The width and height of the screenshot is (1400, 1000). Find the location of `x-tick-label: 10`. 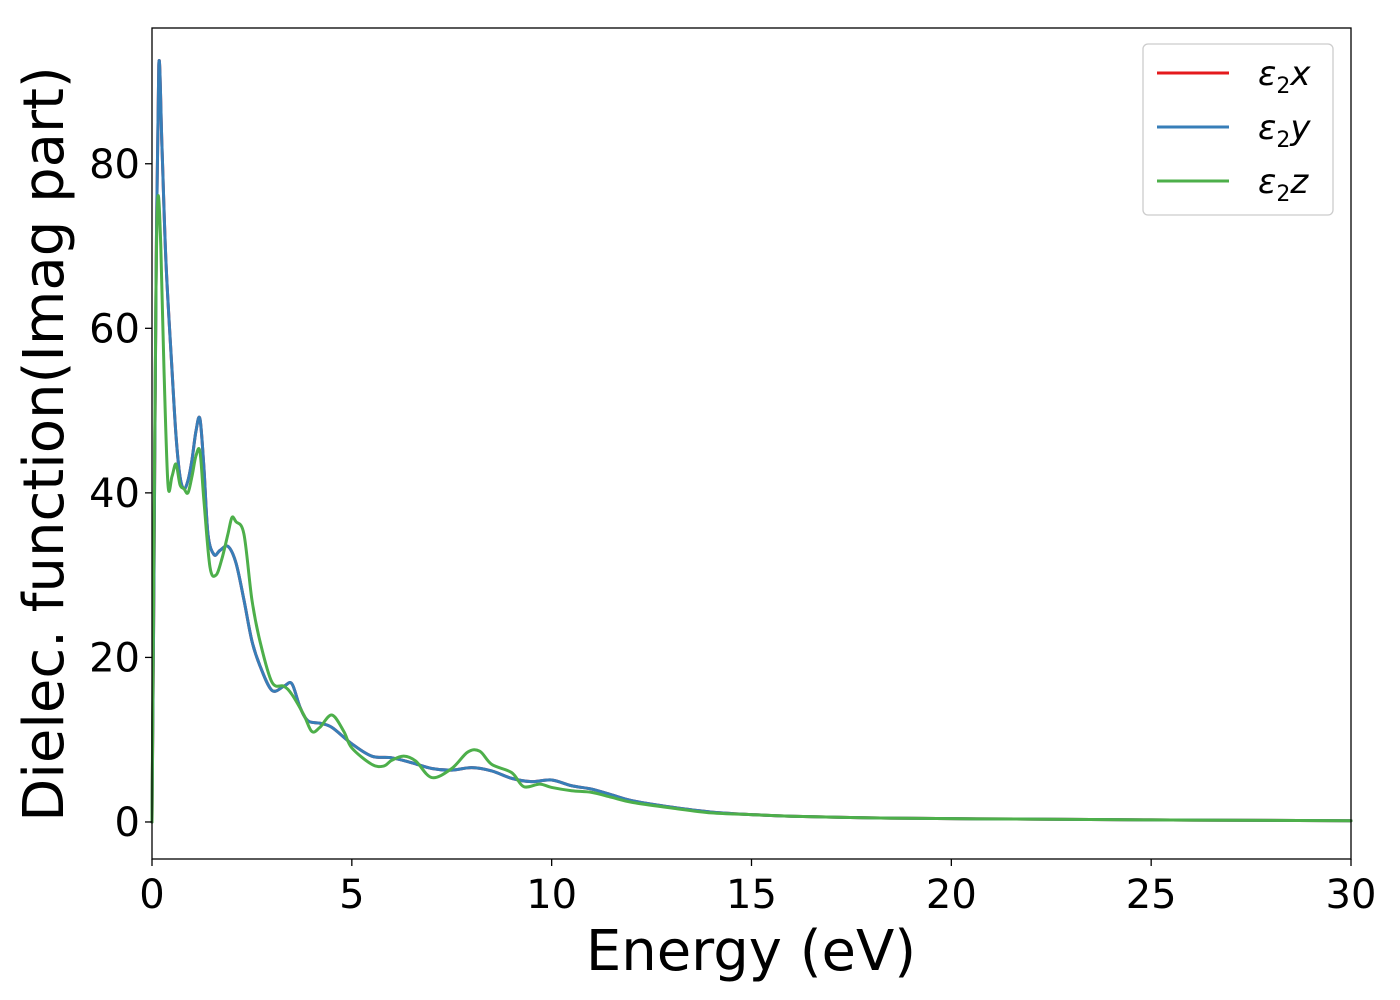

x-tick-label: 10 is located at coordinates (551, 895).